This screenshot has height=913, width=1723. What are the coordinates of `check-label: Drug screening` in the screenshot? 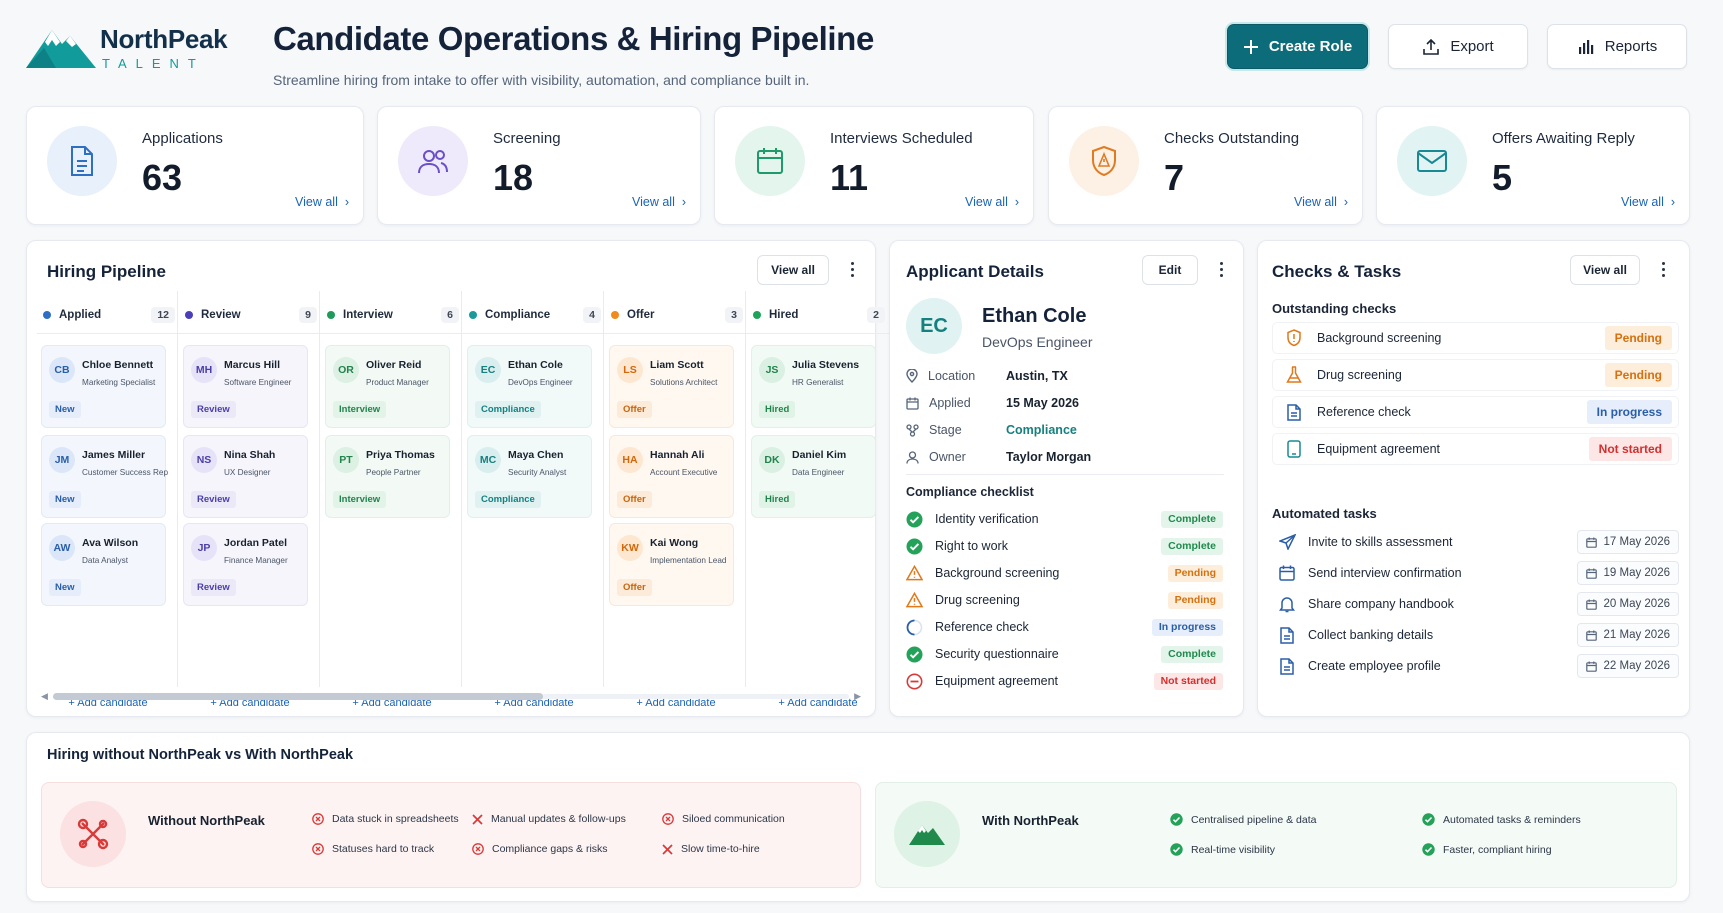 It's located at (1359, 375).